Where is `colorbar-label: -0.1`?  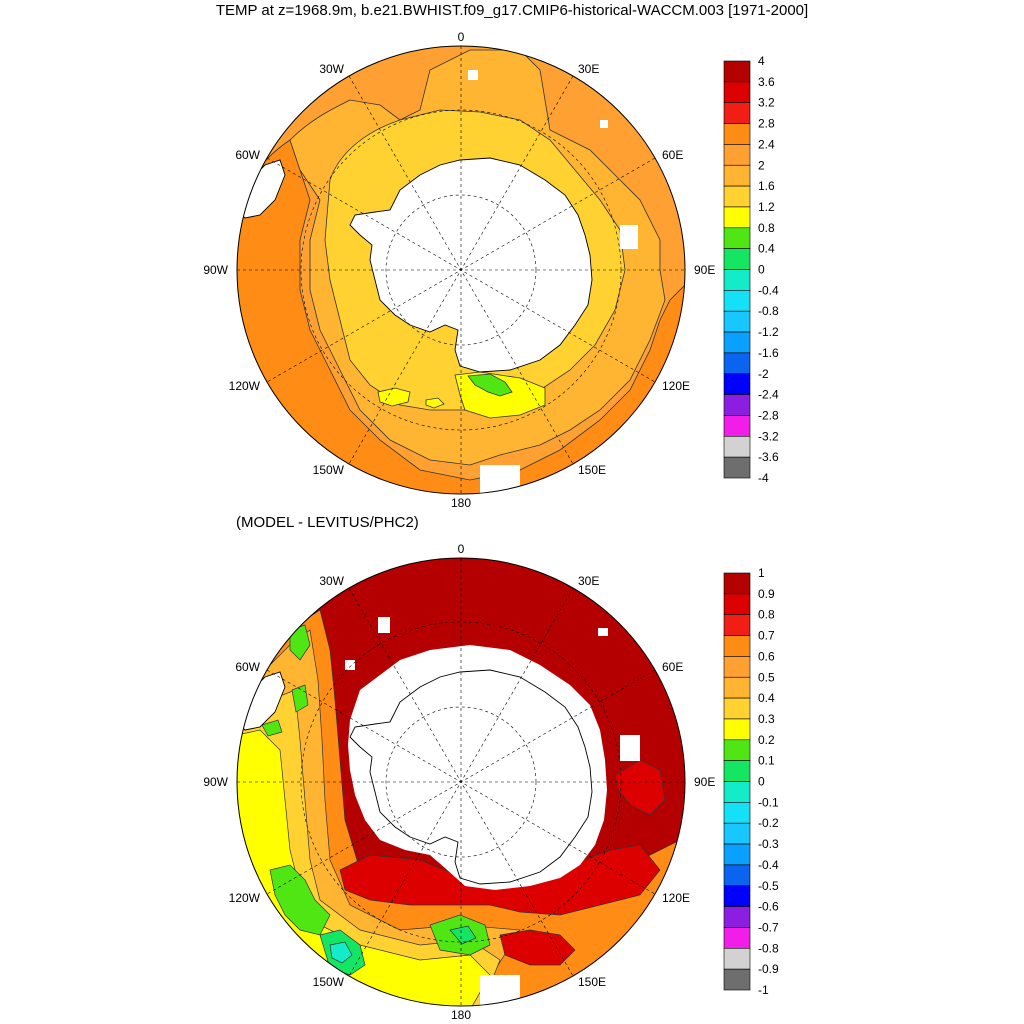 colorbar-label: -0.1 is located at coordinates (768, 802).